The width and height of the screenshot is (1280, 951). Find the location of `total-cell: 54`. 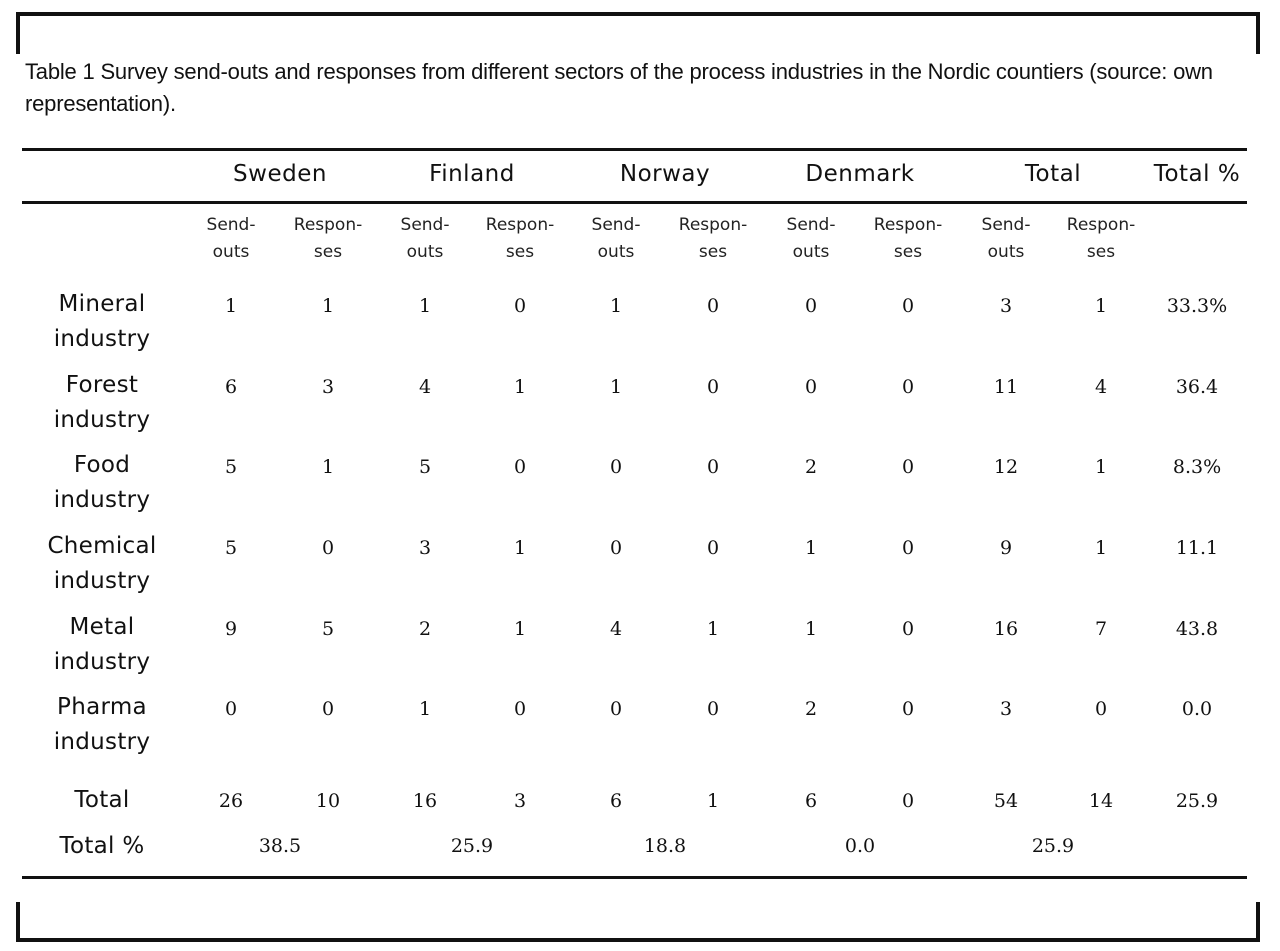

total-cell: 54 is located at coordinates (1006, 801).